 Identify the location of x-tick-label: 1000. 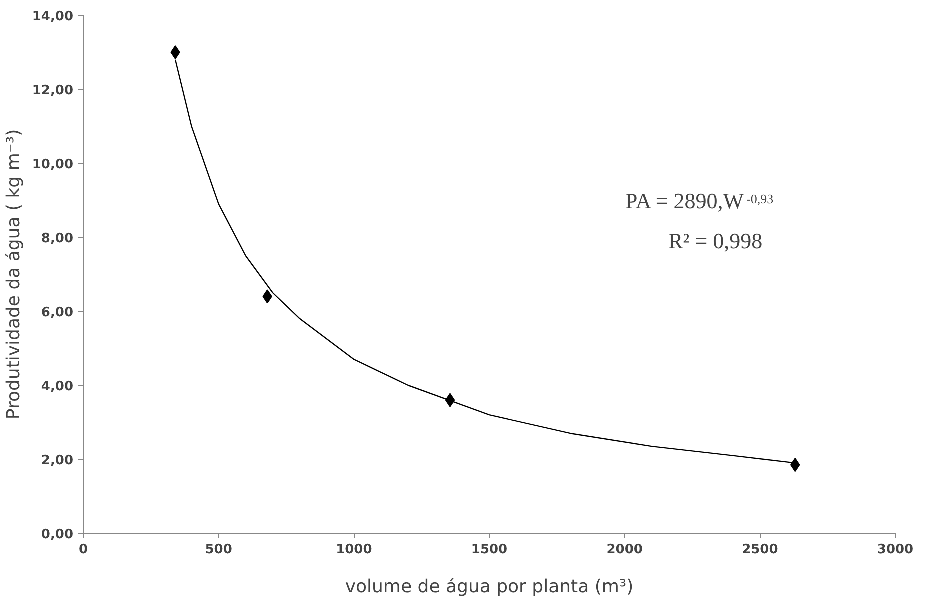
(354, 550).